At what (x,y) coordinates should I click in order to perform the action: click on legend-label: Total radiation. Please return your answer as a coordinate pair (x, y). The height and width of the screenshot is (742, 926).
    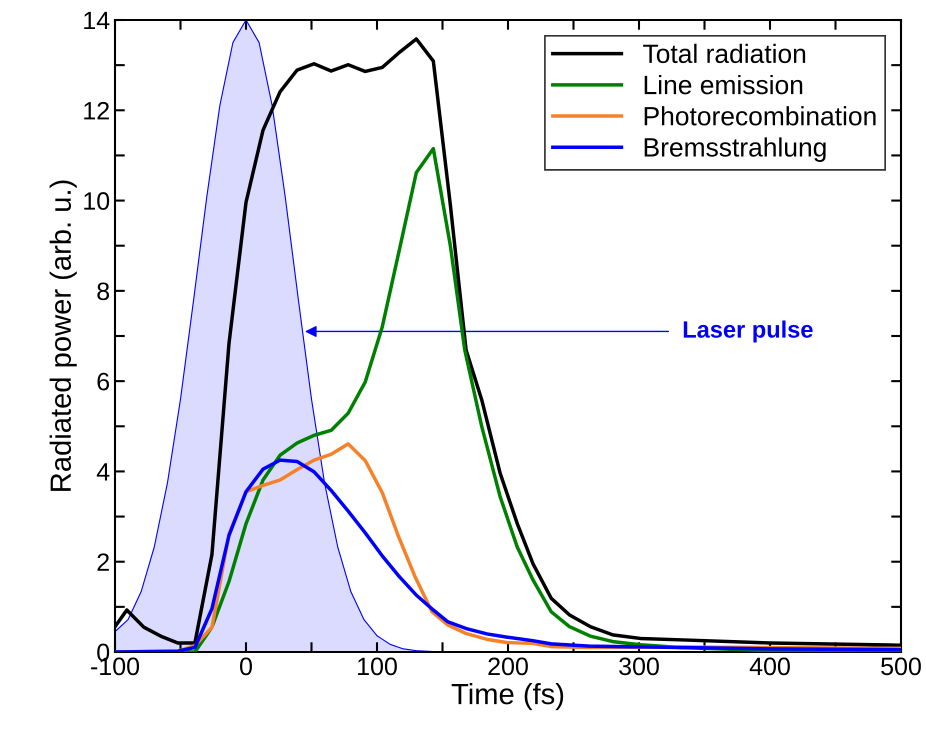
    Looking at the image, I should click on (724, 54).